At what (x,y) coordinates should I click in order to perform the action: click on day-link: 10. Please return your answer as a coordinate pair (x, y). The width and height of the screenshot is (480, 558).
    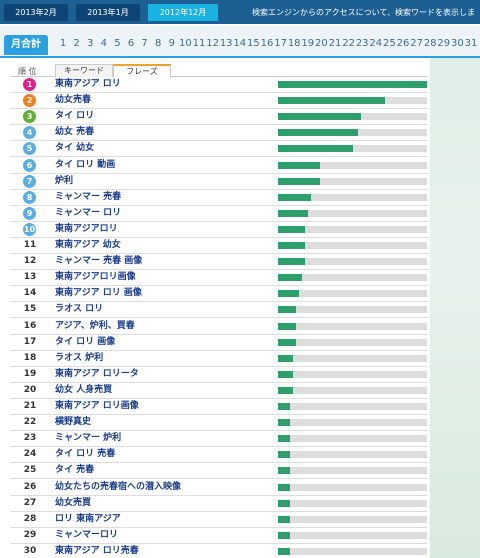
    Looking at the image, I should click on (185, 43).